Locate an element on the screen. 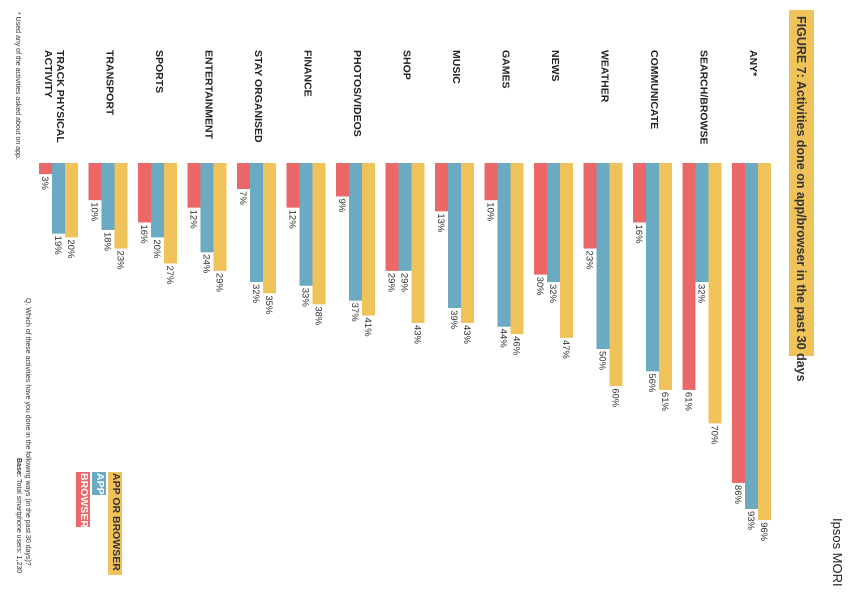 The height and width of the screenshot is (615, 850). data-label: 38% is located at coordinates (318, 316).